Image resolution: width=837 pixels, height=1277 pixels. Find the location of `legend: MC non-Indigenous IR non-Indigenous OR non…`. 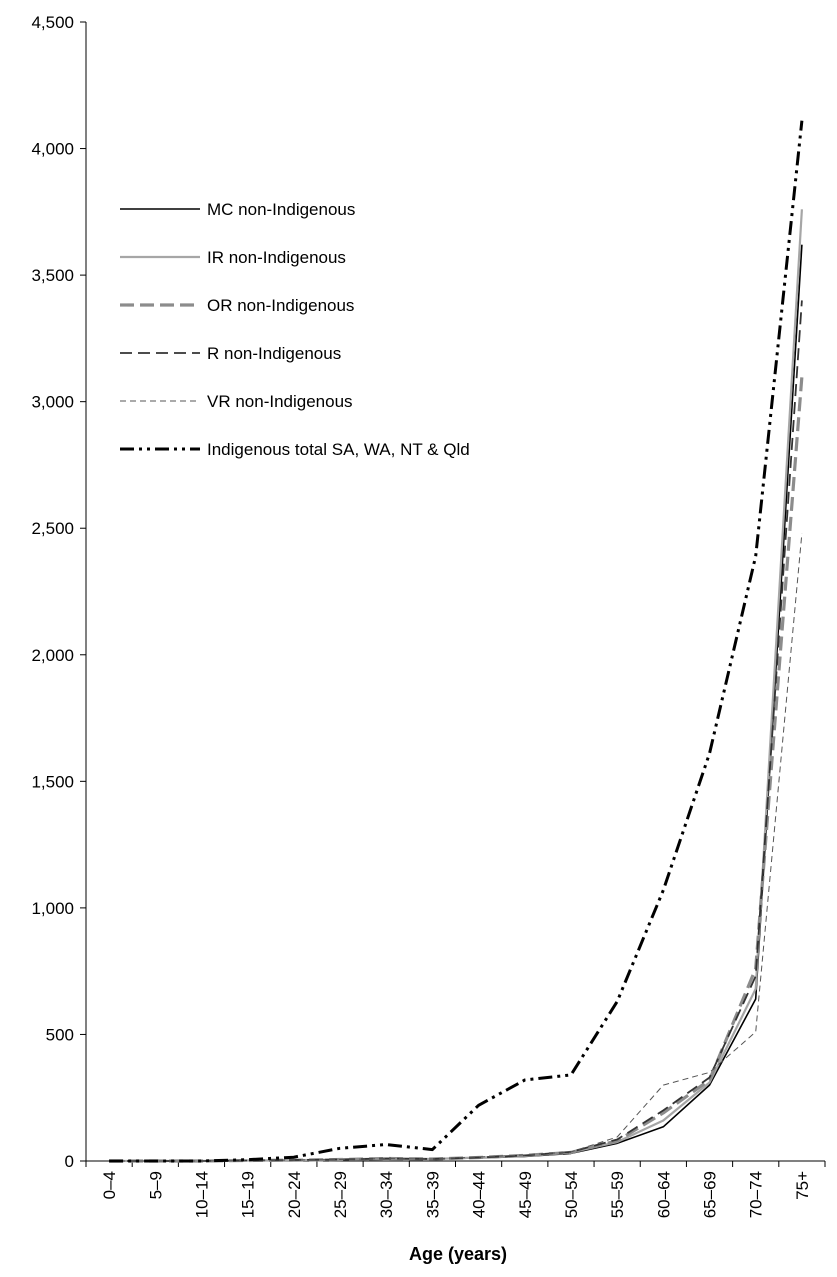

legend: MC non-Indigenous IR non-Indigenous OR non… is located at coordinates (295, 329).